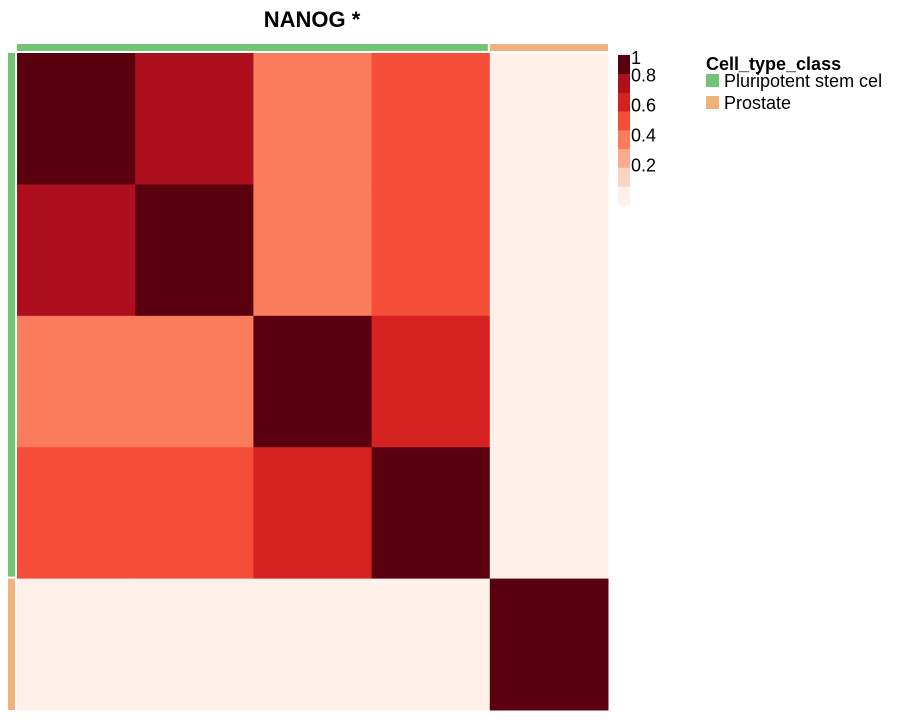  What do you see at coordinates (803, 81) in the screenshot?
I see `legend-label: Pluripotent stem cel` at bounding box center [803, 81].